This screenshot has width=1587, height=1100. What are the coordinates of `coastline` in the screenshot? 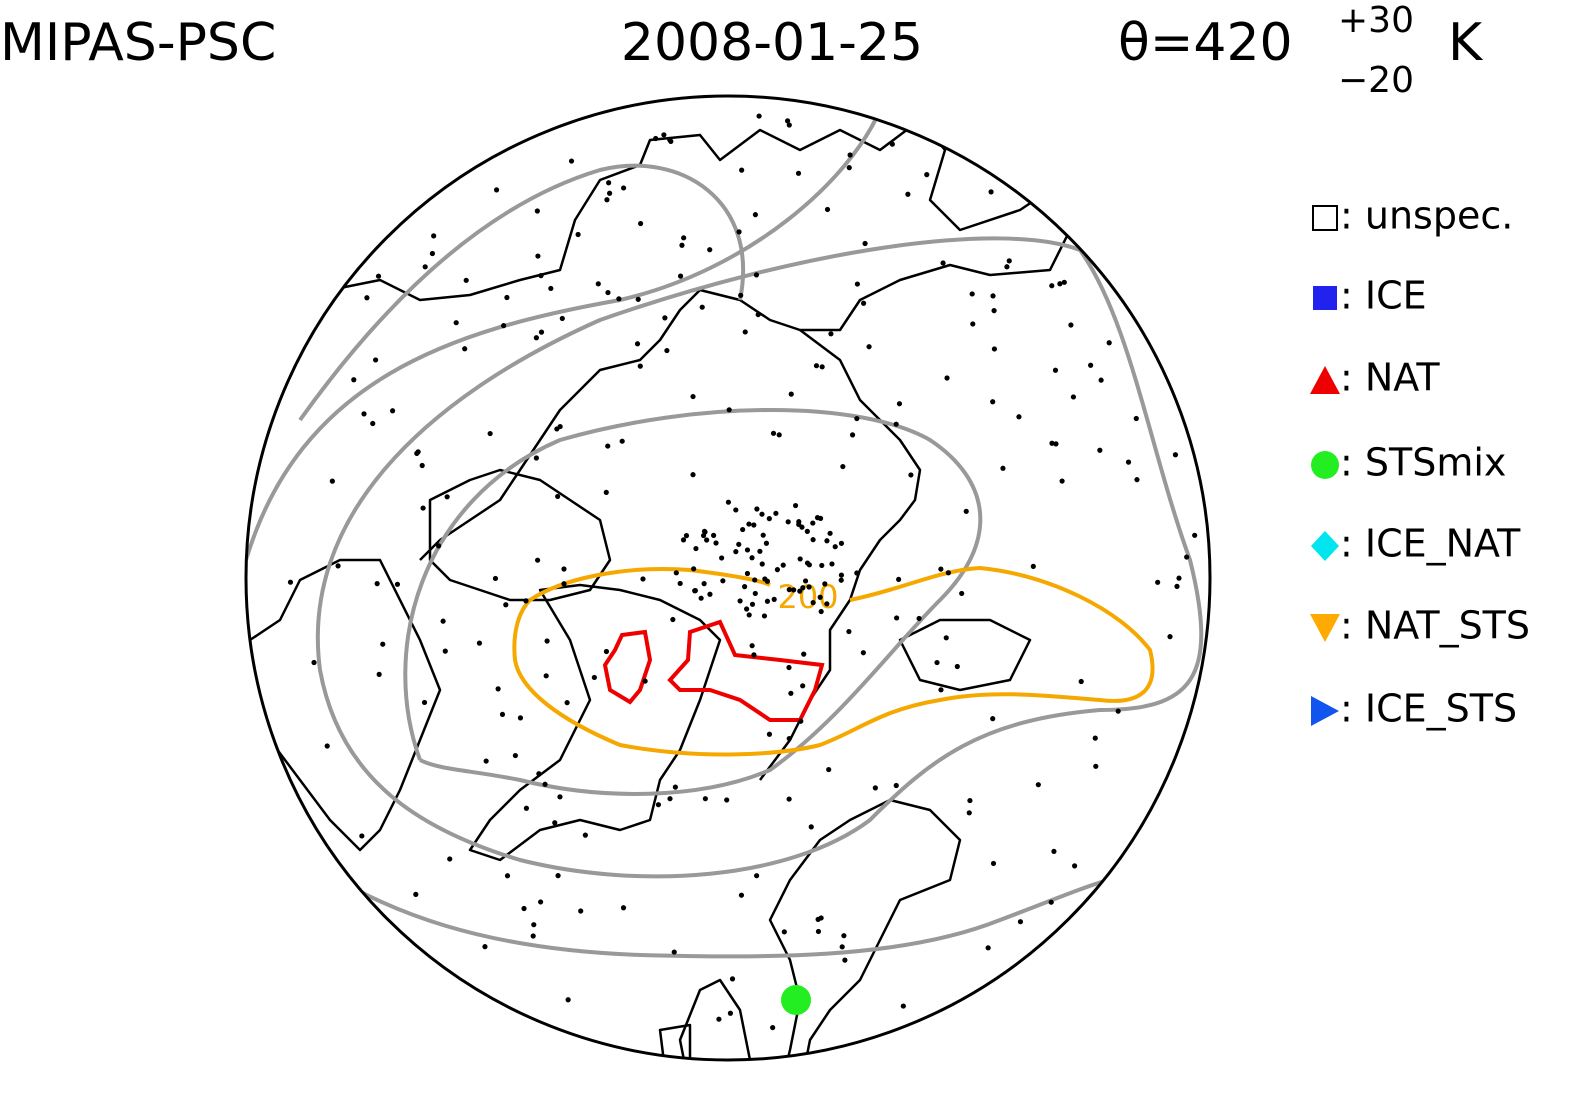 It's located at (965, 655).